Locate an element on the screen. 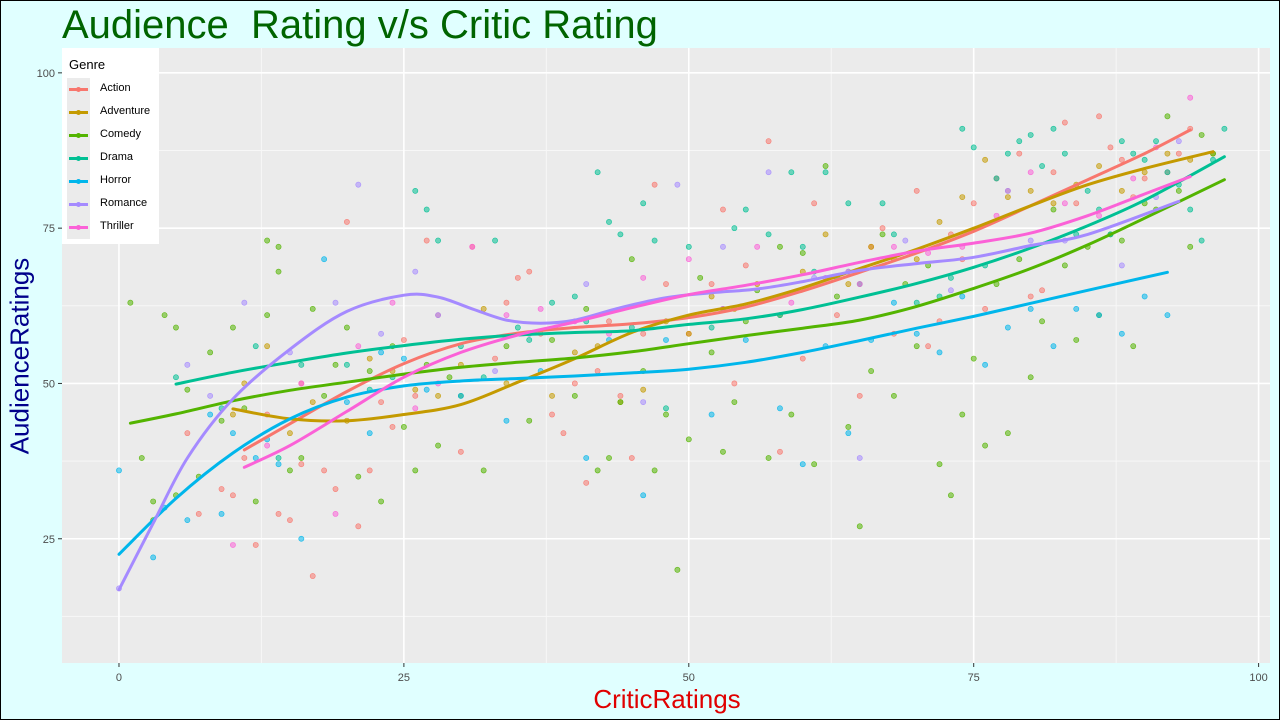 This screenshot has height=720, width=1280. x-tick-label: 75 is located at coordinates (974, 678).